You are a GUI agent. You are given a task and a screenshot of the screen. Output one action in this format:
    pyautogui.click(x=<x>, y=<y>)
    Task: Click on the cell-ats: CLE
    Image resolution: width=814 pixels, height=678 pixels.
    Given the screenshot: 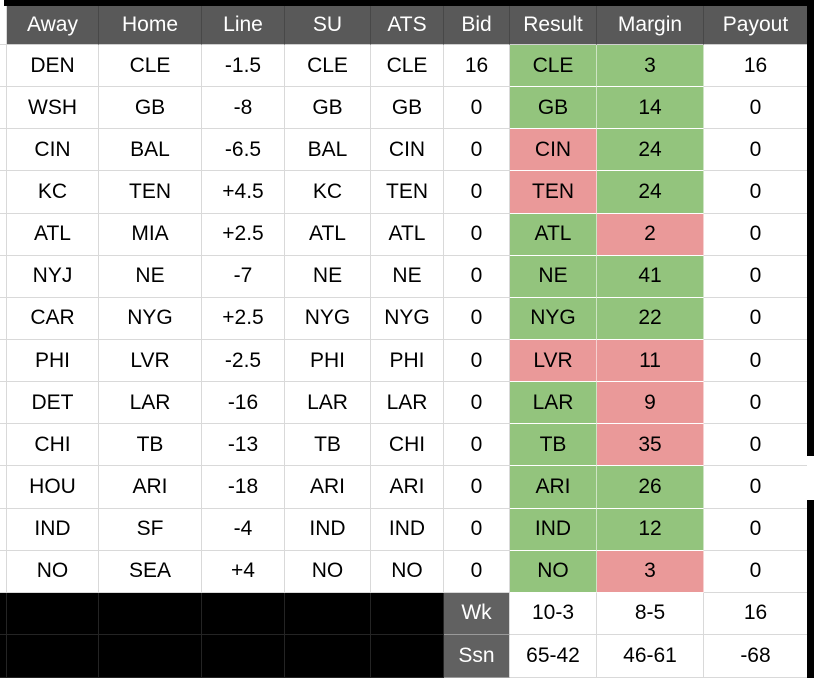 What is the action you would take?
    pyautogui.click(x=407, y=66)
    